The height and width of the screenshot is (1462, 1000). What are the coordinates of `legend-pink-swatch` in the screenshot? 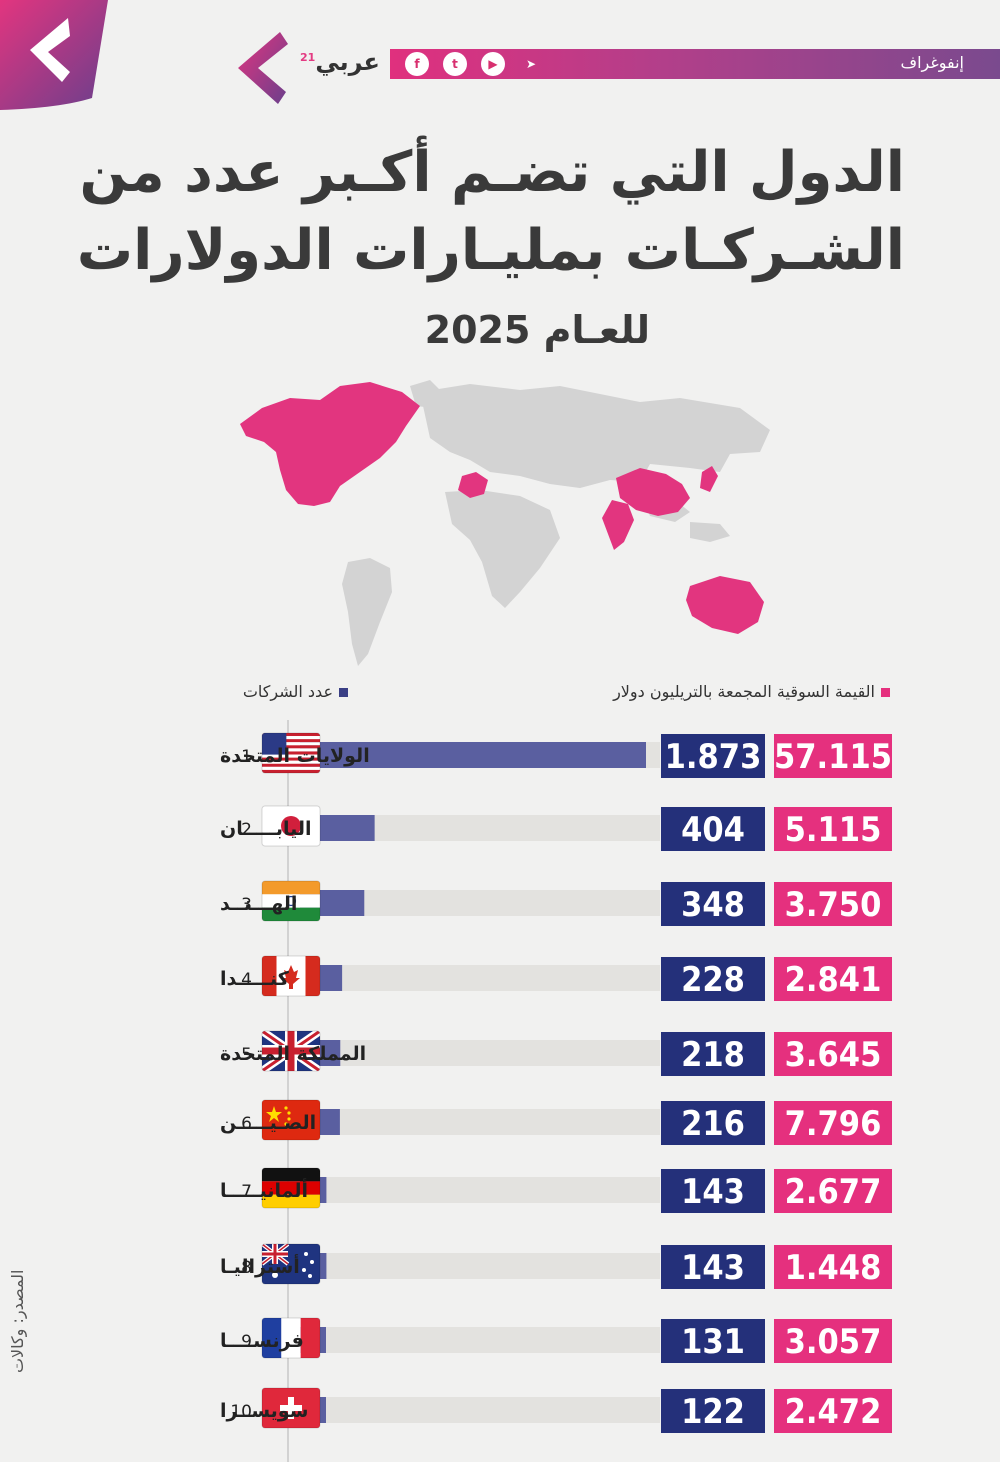 It's located at (885, 692).